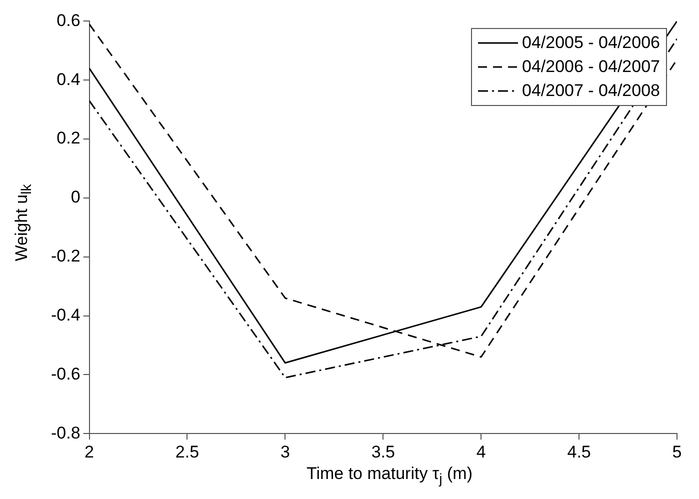 Image resolution: width=699 pixels, height=499 pixels. I want to click on x-tick-label: 5, so click(677, 452).